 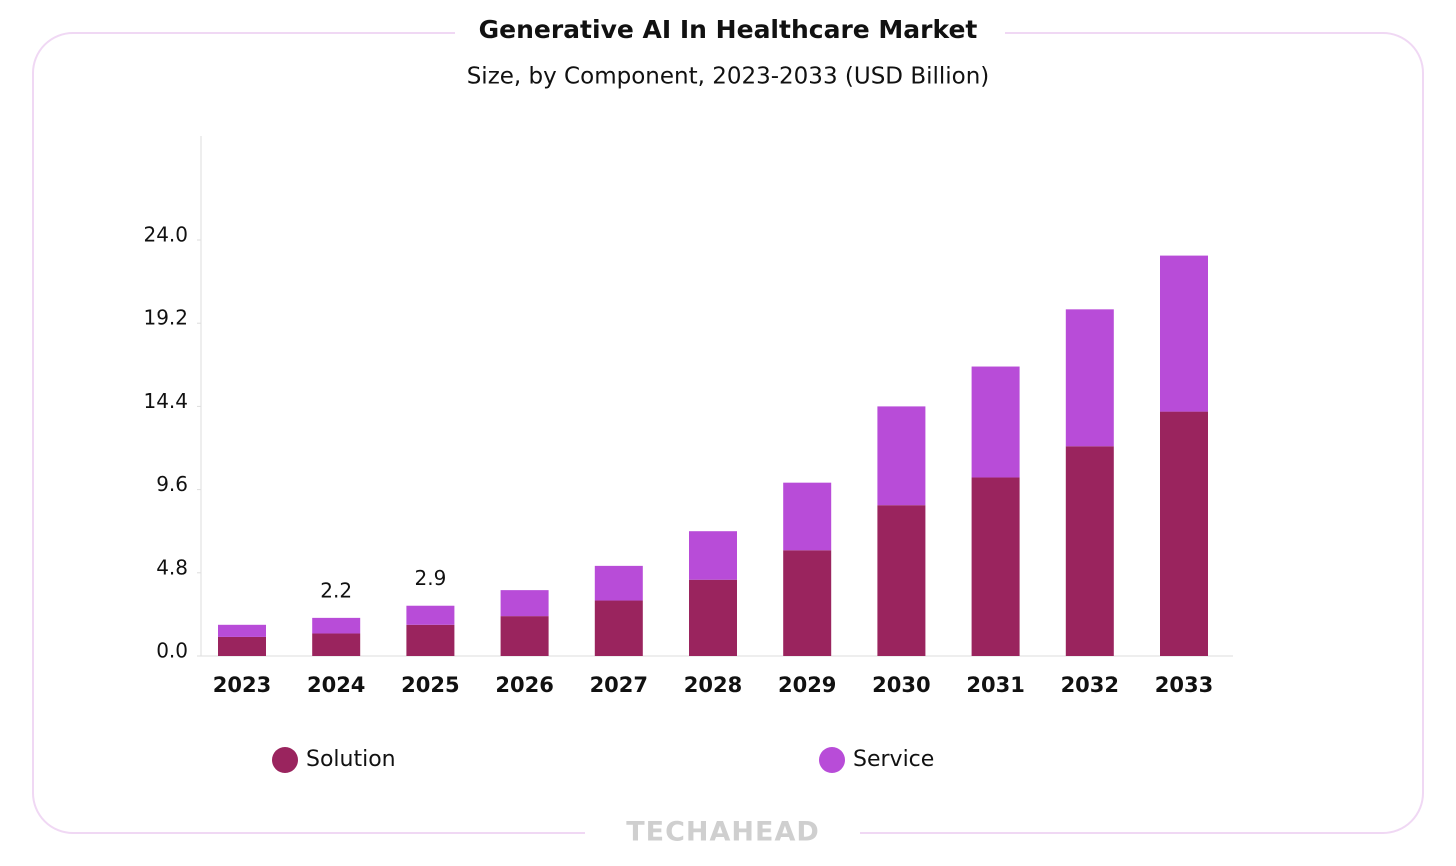 I want to click on x-tick-label: 2031, so click(x=995, y=685).